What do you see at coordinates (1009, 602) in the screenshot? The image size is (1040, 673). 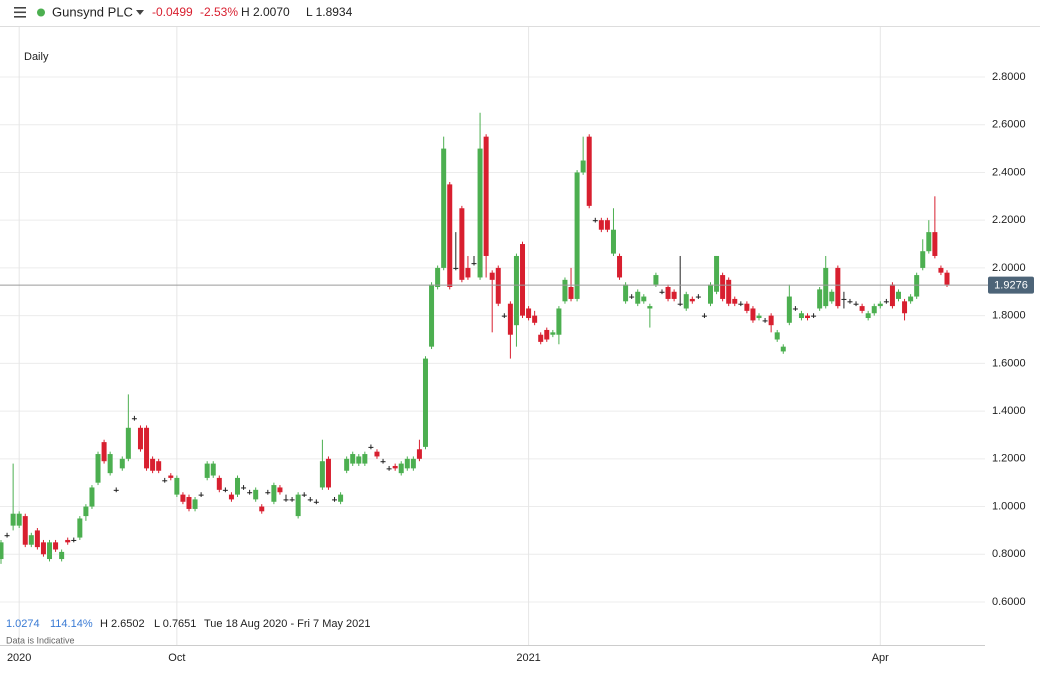 I see `y-tick-label: 0.6000` at bounding box center [1009, 602].